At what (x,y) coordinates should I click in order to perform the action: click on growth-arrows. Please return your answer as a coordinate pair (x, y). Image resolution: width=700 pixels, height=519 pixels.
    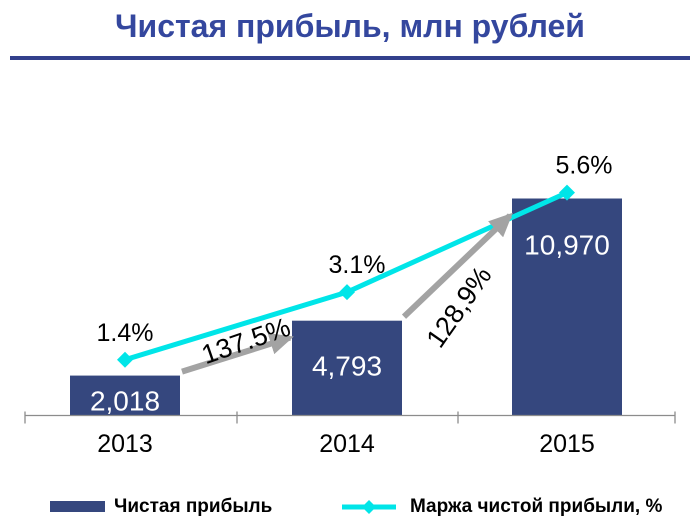
    Looking at the image, I should click on (347, 293).